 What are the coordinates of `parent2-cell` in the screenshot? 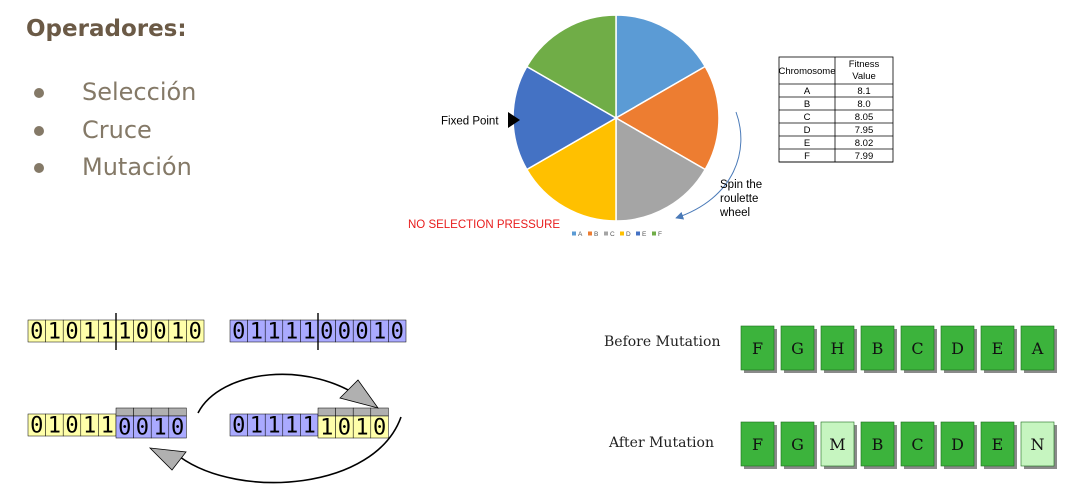 It's located at (397, 331).